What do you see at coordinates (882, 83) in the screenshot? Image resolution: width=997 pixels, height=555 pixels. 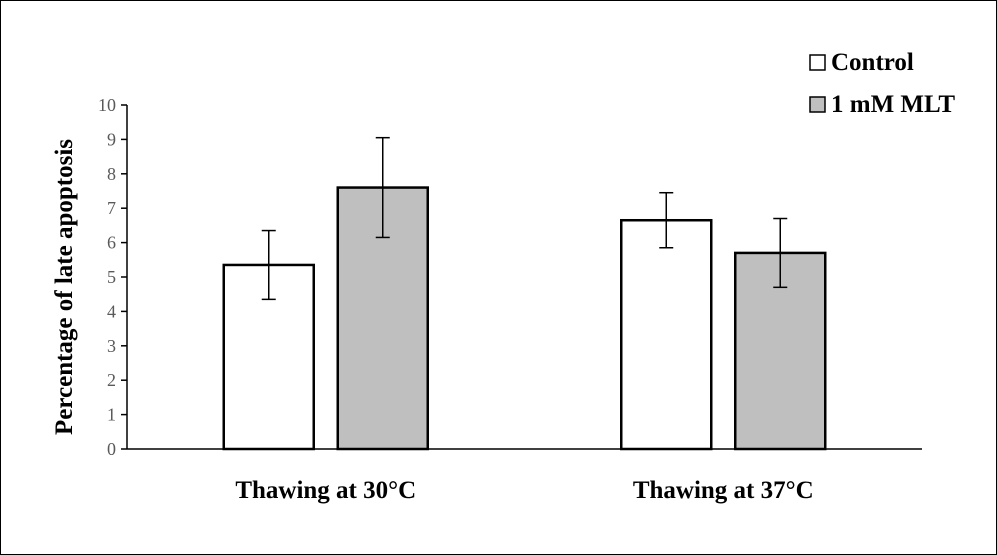 I see `legend: Control 1 mM MLT` at bounding box center [882, 83].